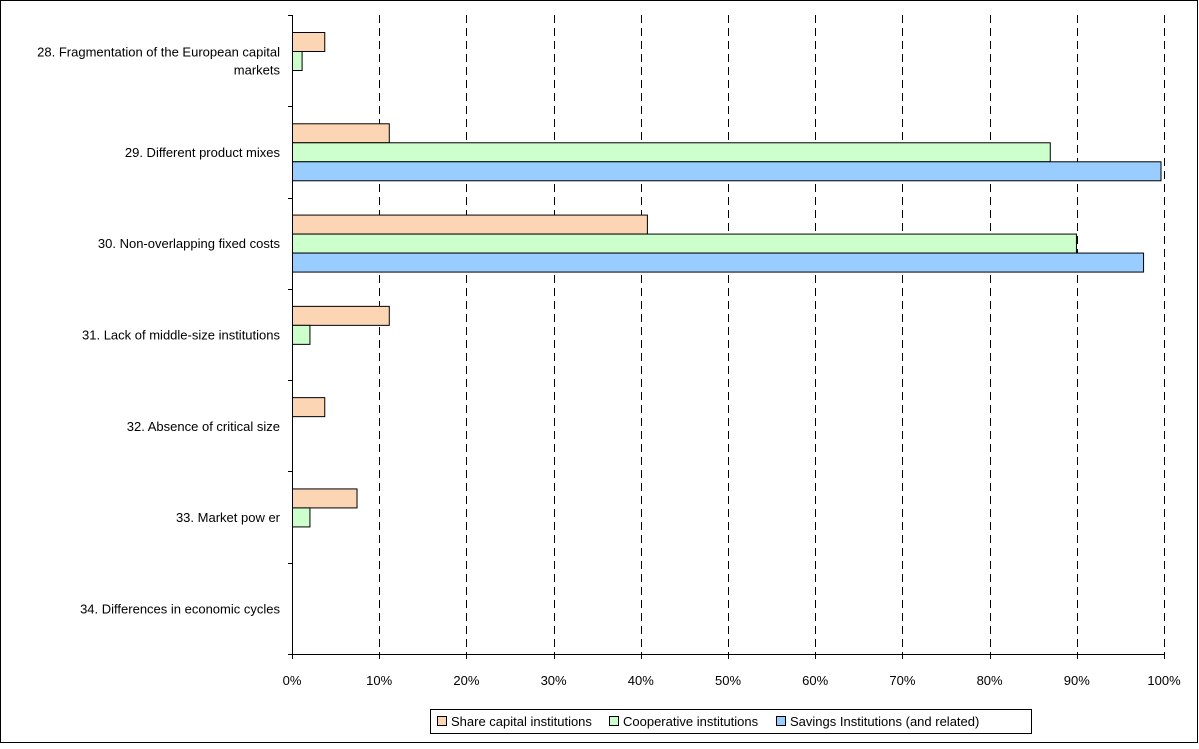 The height and width of the screenshot is (749, 1199). What do you see at coordinates (1077, 680) in the screenshot?
I see `x-tick-label: 90%` at bounding box center [1077, 680].